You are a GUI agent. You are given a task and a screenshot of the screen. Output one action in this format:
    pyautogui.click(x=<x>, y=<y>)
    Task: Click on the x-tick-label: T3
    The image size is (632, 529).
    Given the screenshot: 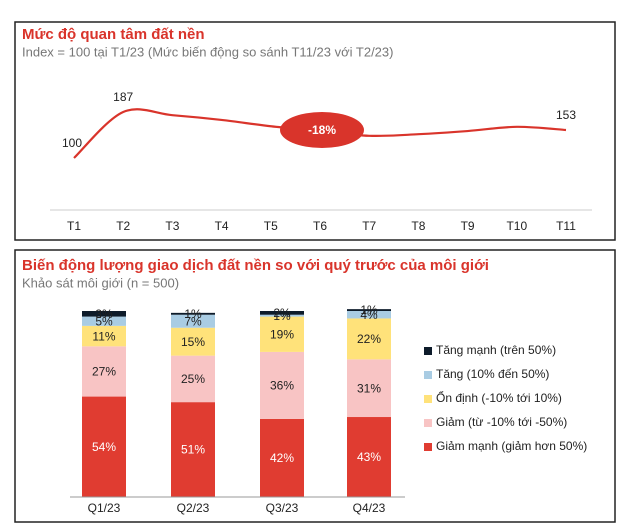 What is the action you would take?
    pyautogui.click(x=172, y=226)
    